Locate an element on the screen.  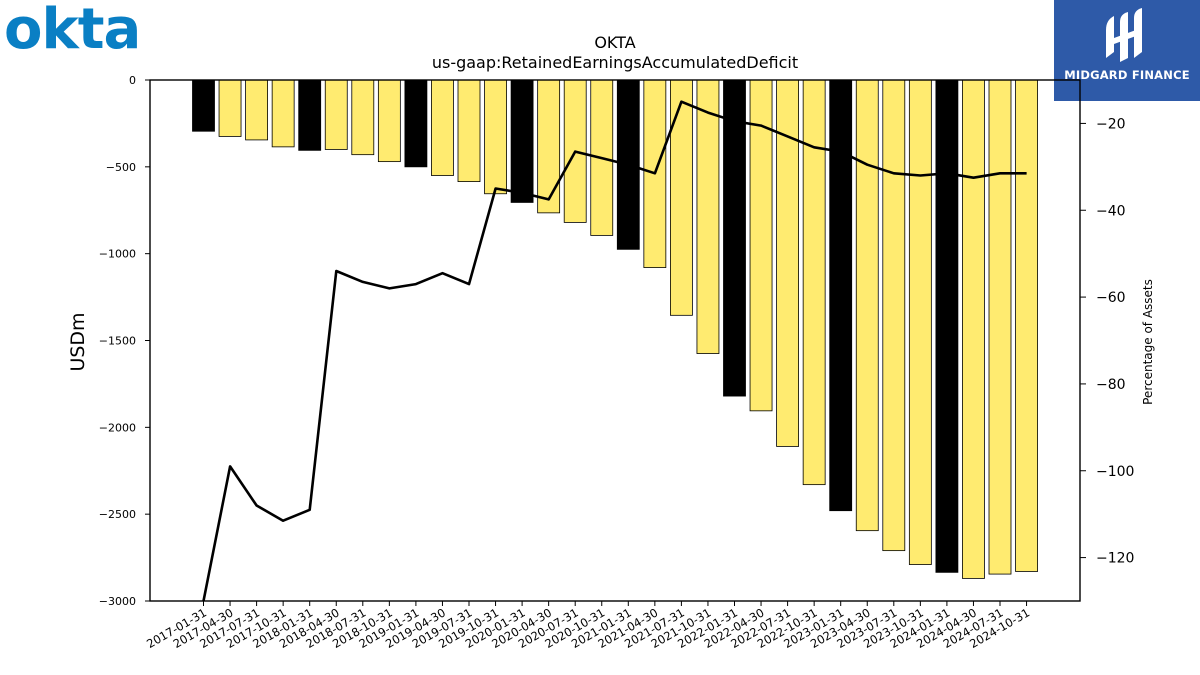
y-tick-label: 0 is located at coordinates (132, 80).